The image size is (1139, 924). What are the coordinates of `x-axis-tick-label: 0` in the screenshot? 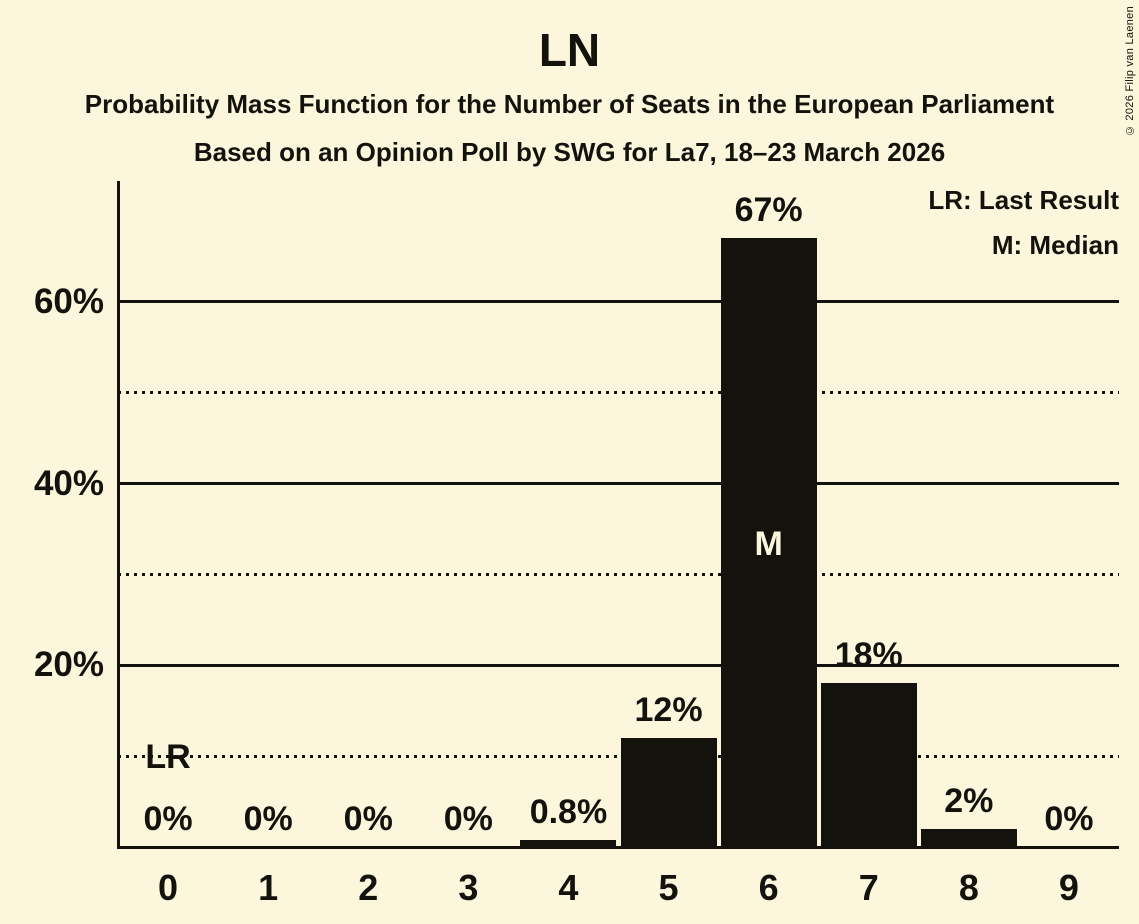 It's located at (168, 887).